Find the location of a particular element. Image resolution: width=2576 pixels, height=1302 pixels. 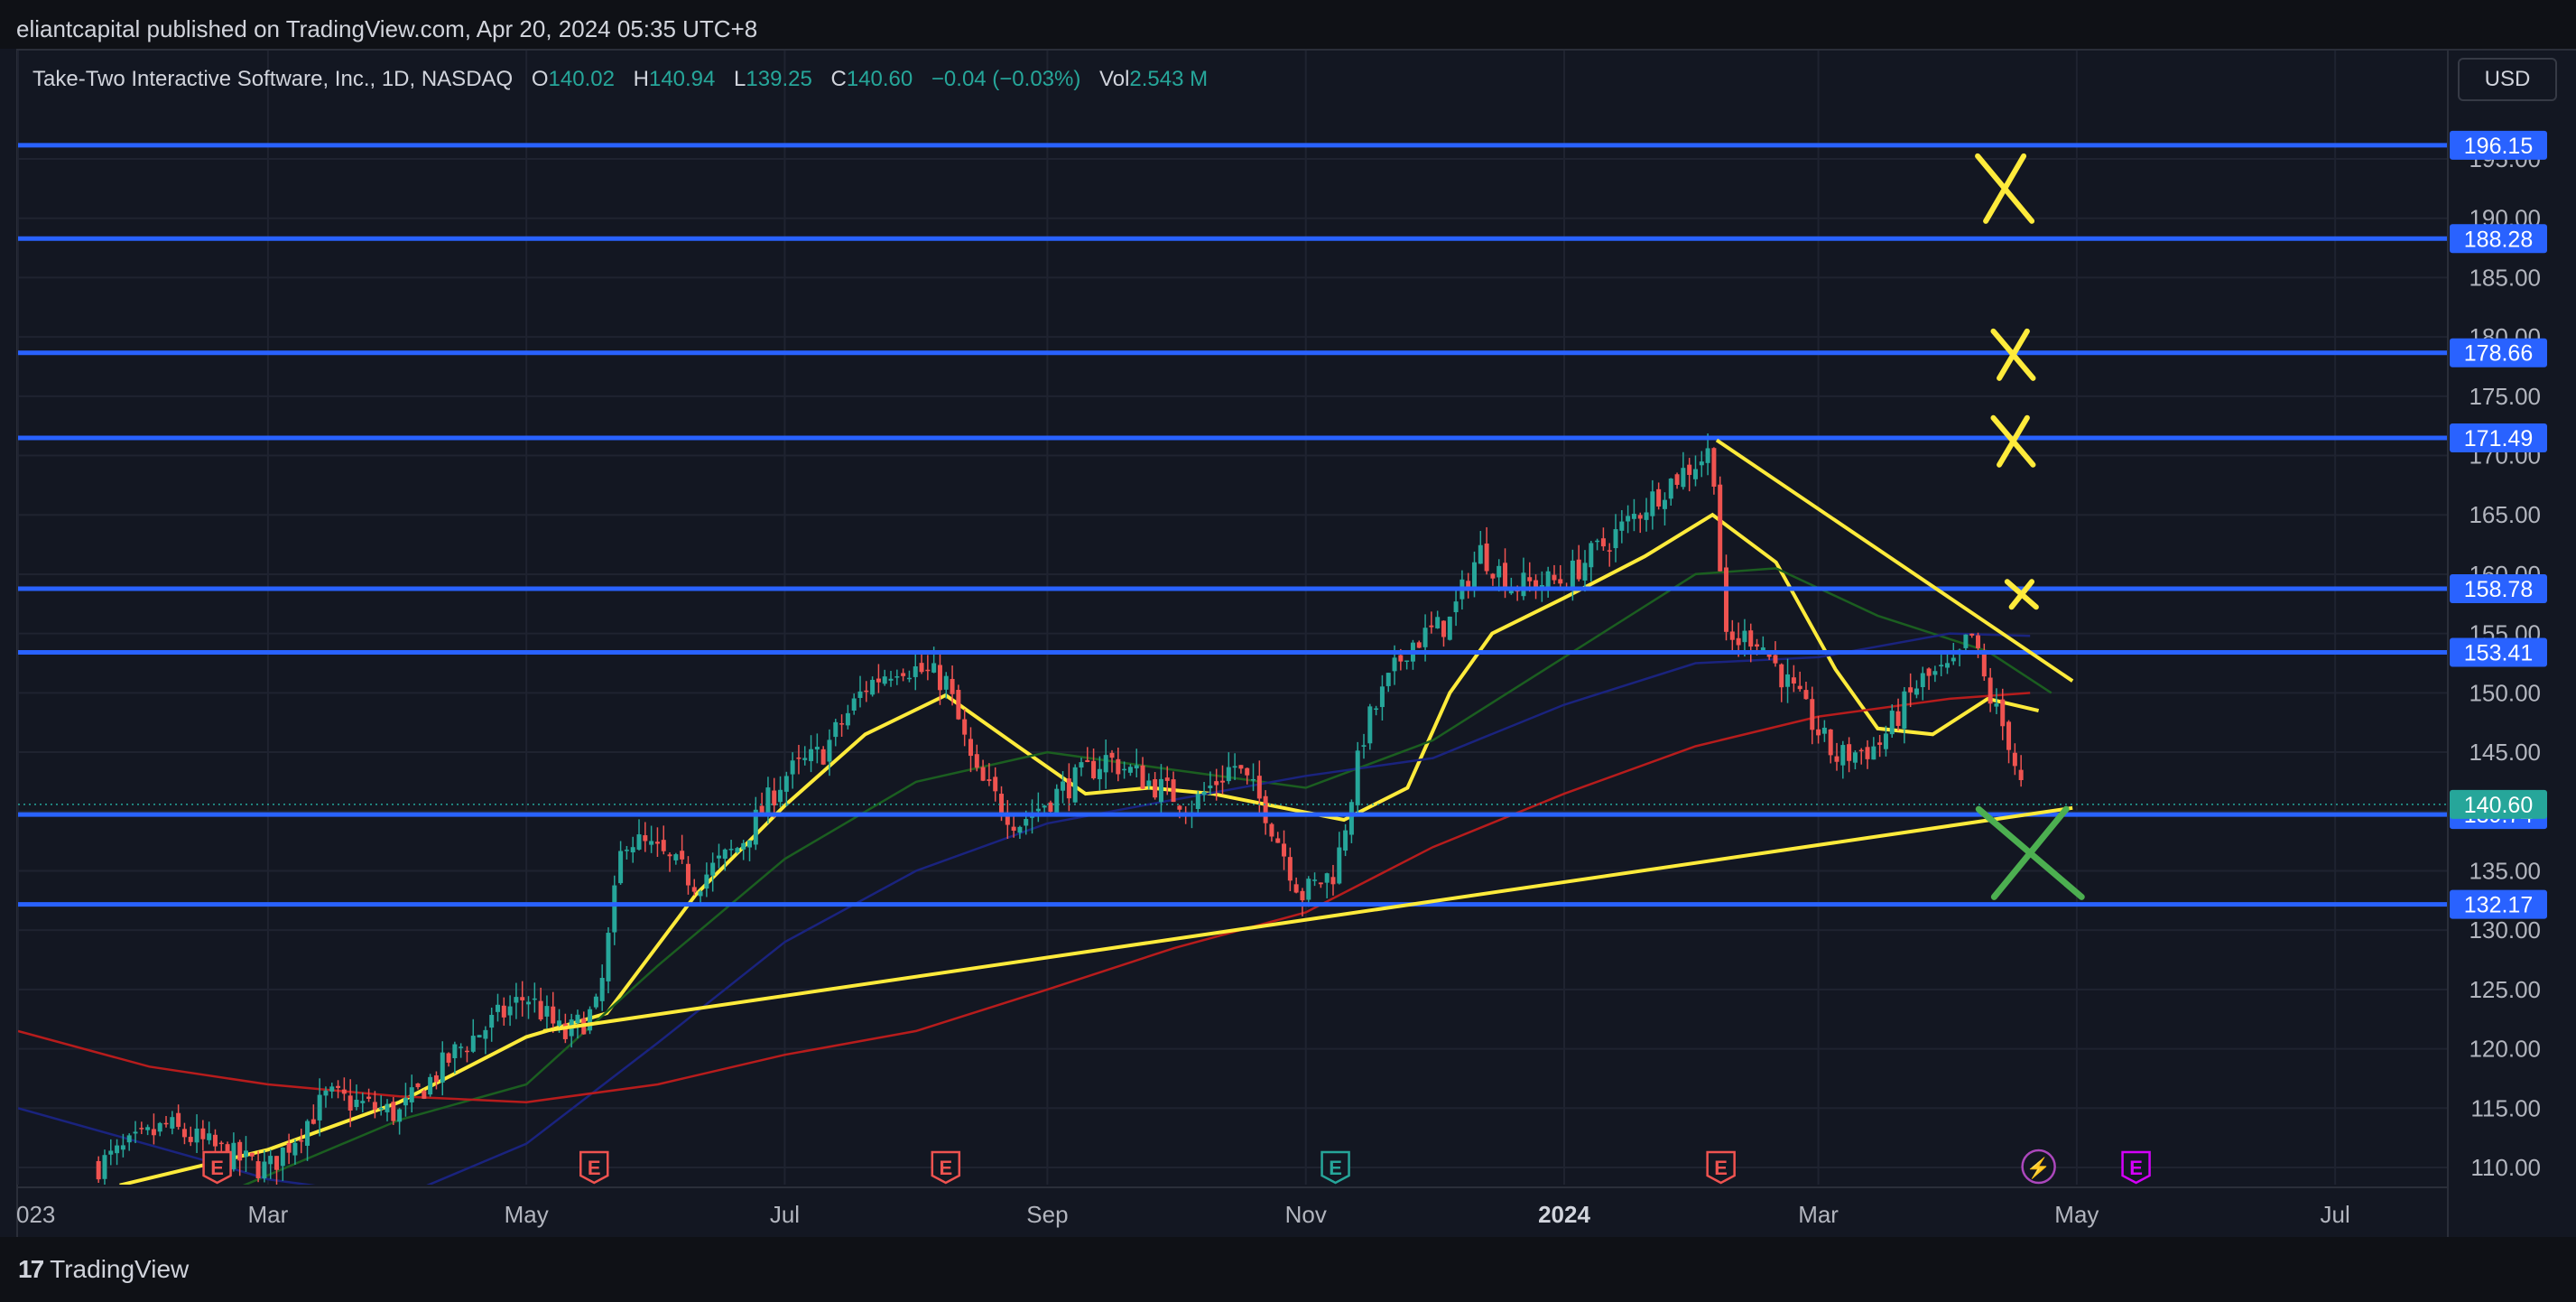

level-label: 196.15 is located at coordinates (2498, 146).